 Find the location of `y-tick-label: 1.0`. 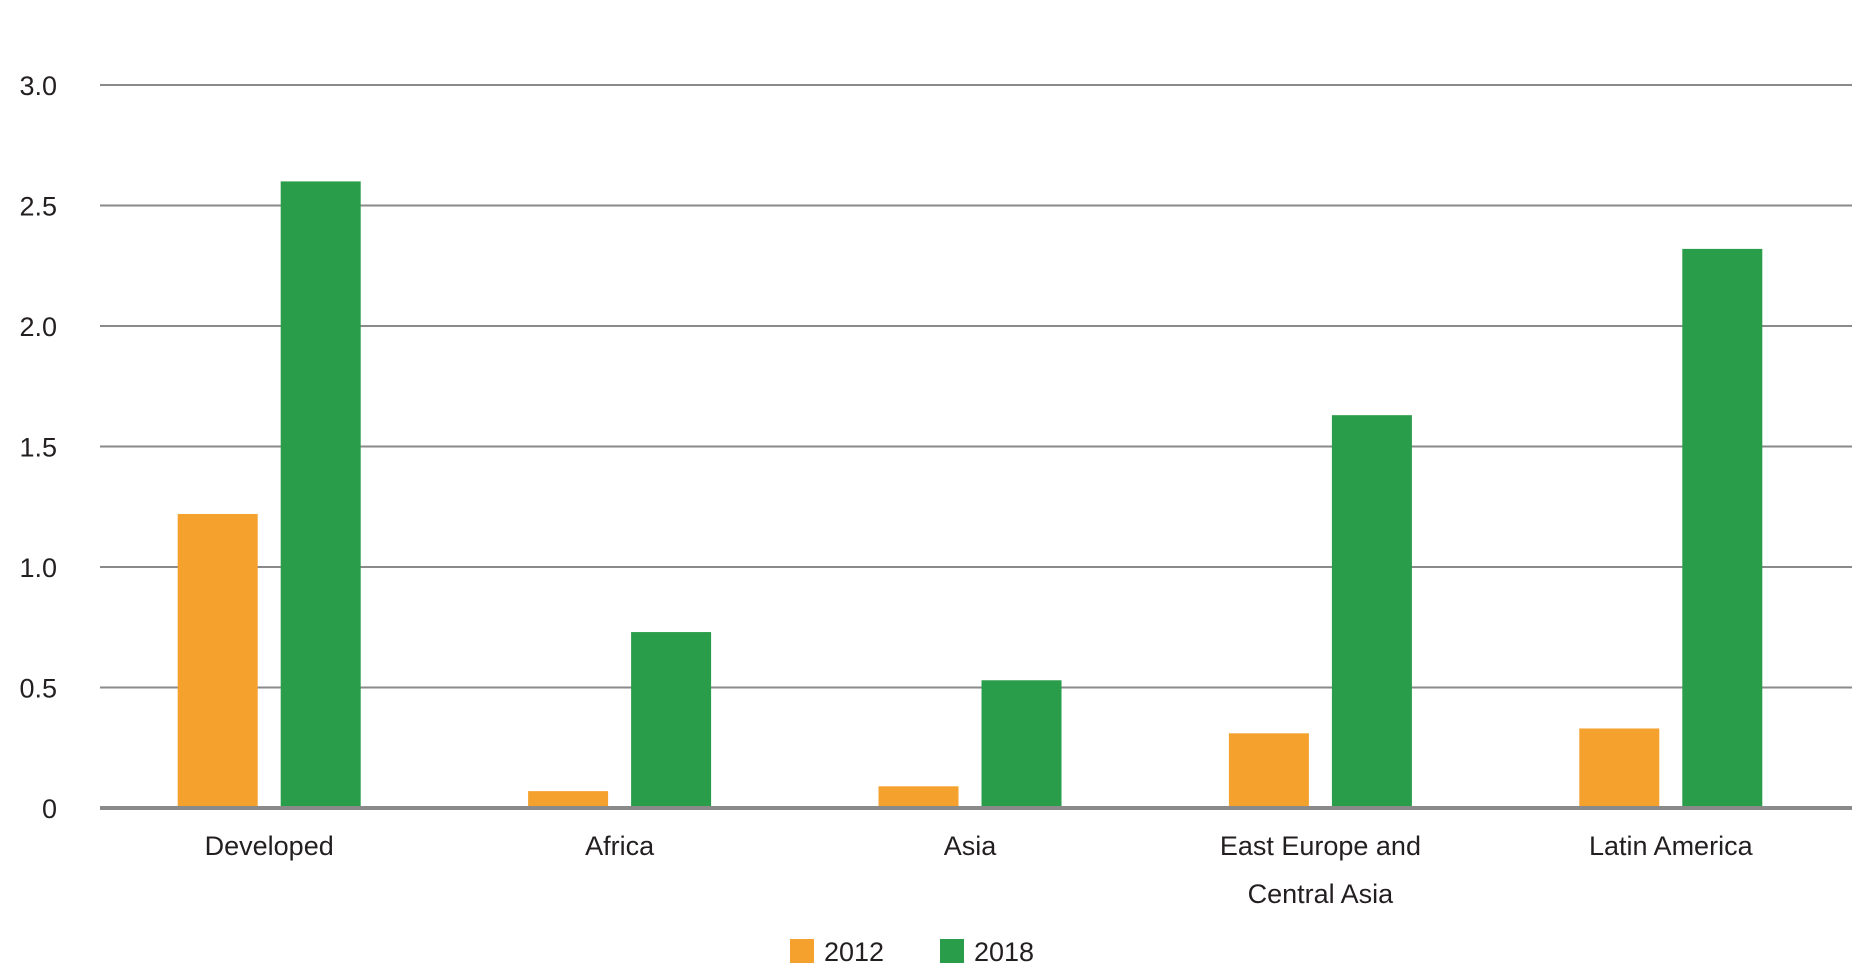

y-tick-label: 1.0 is located at coordinates (38, 568).